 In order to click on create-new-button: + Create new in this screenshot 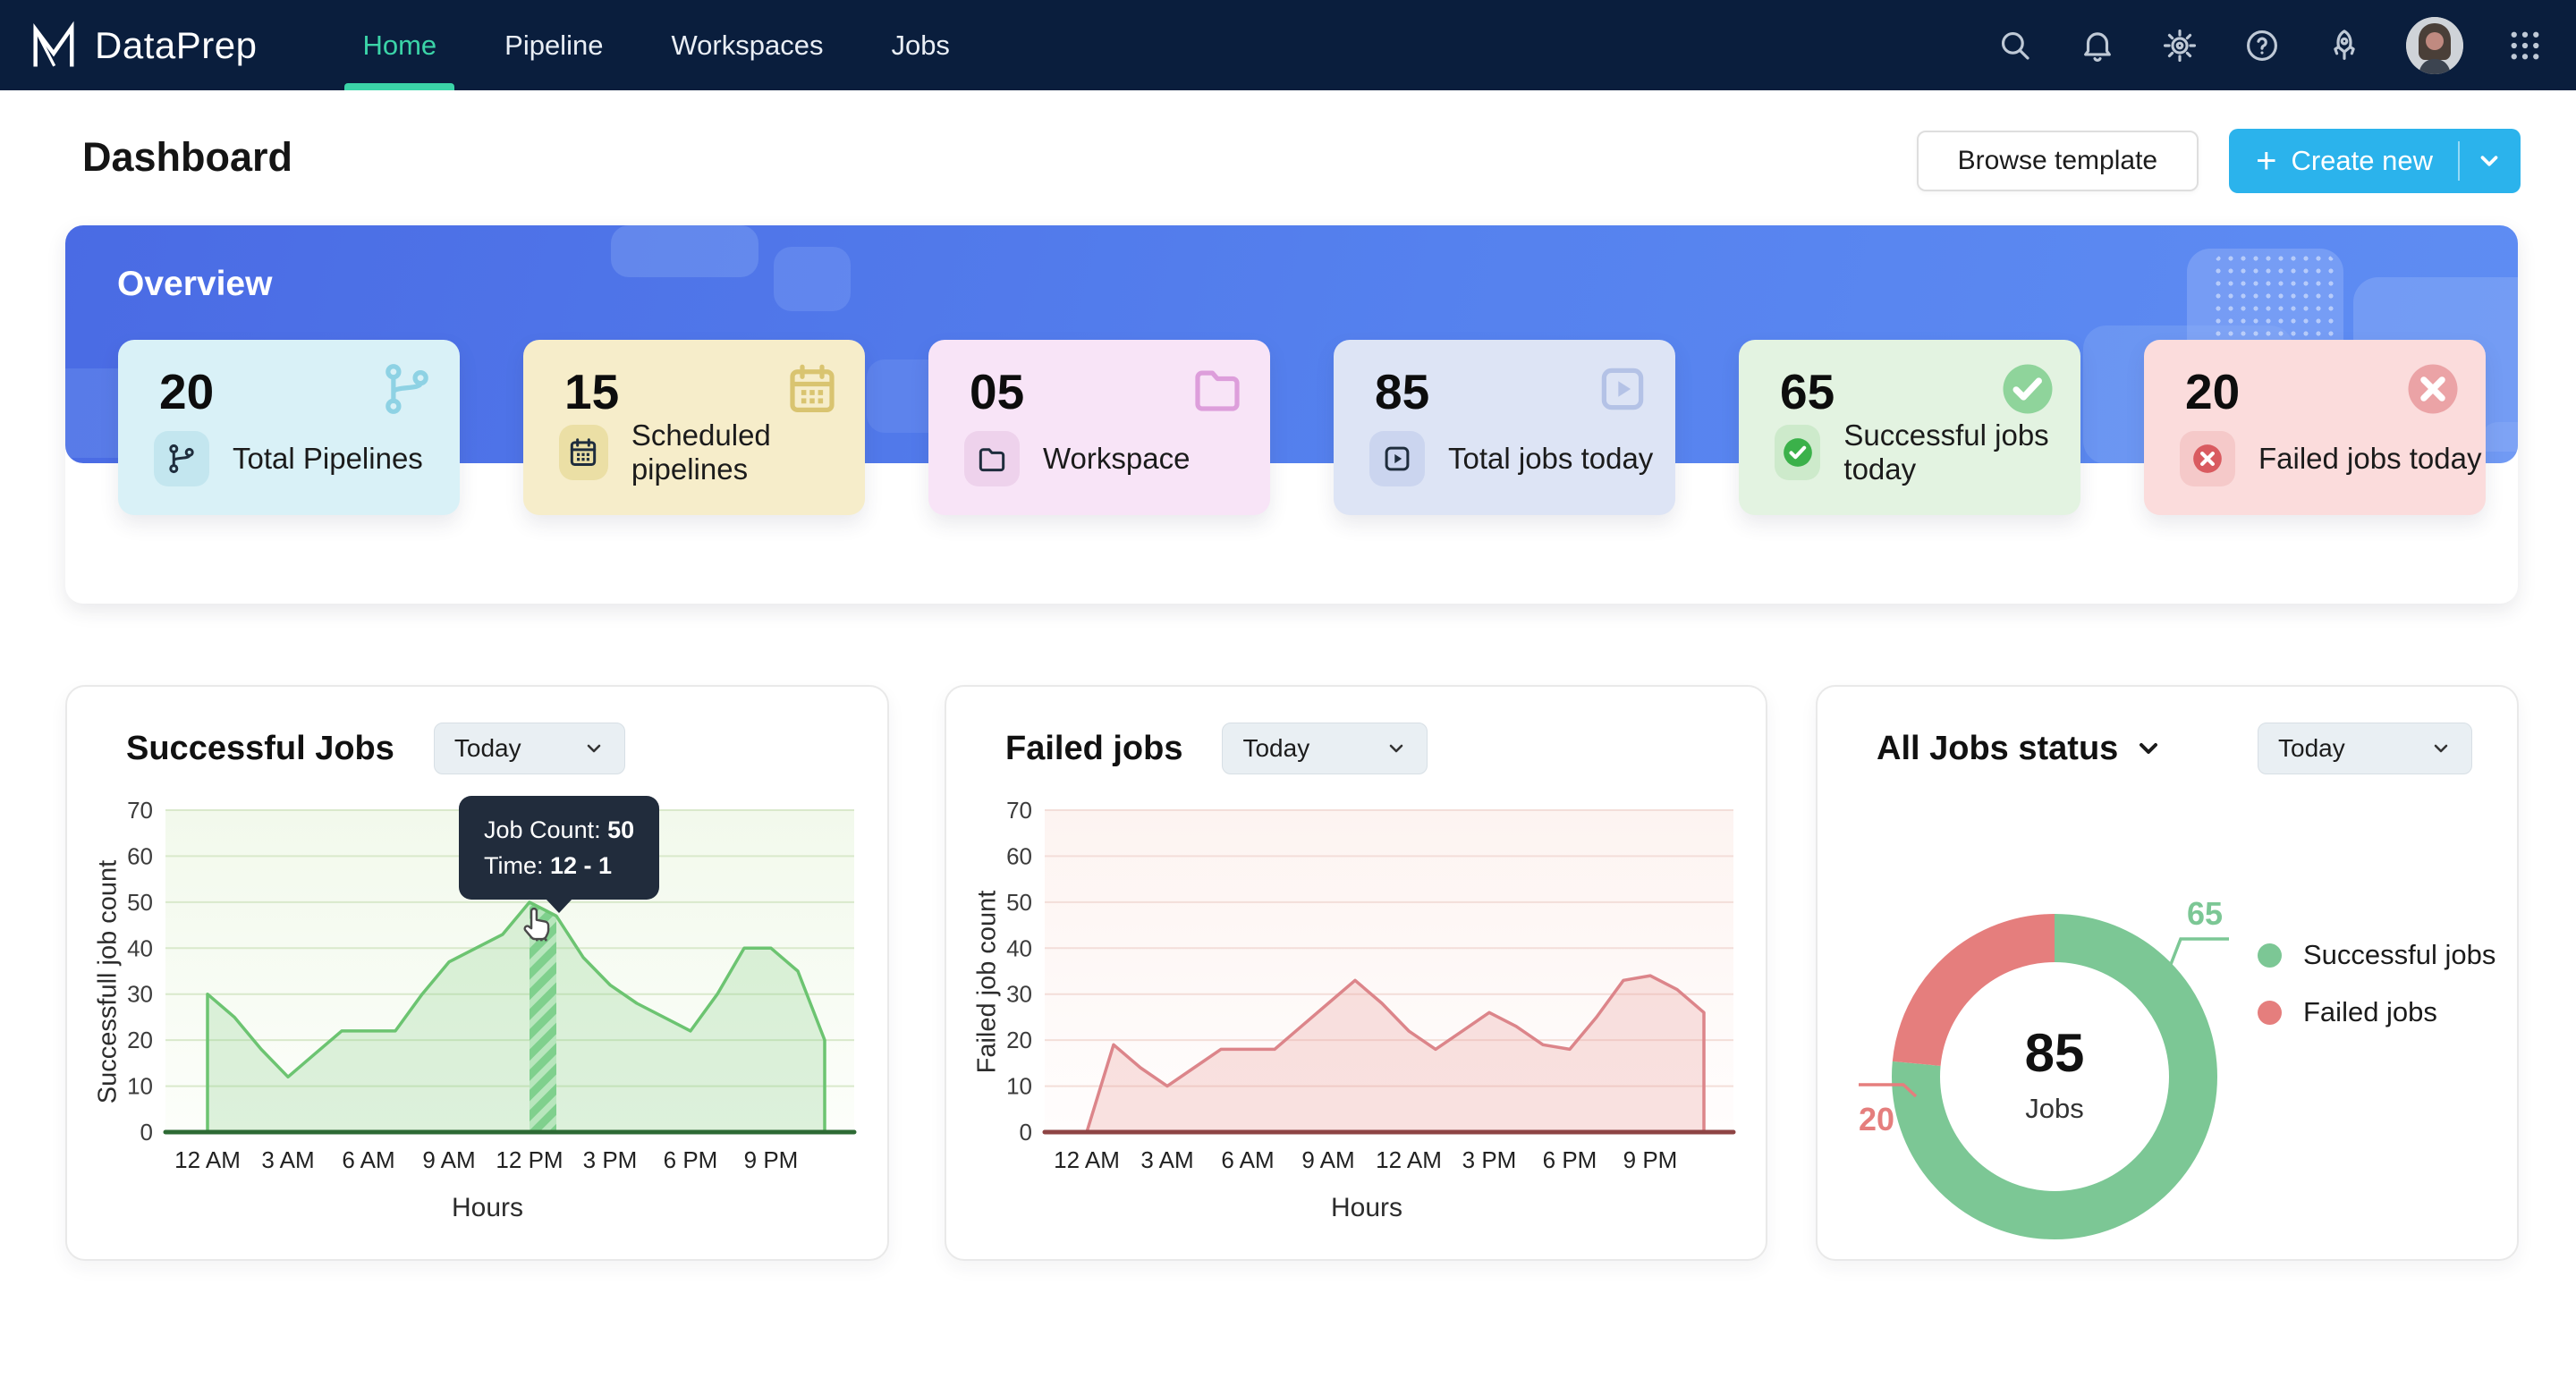, I will do `click(2375, 161)`.